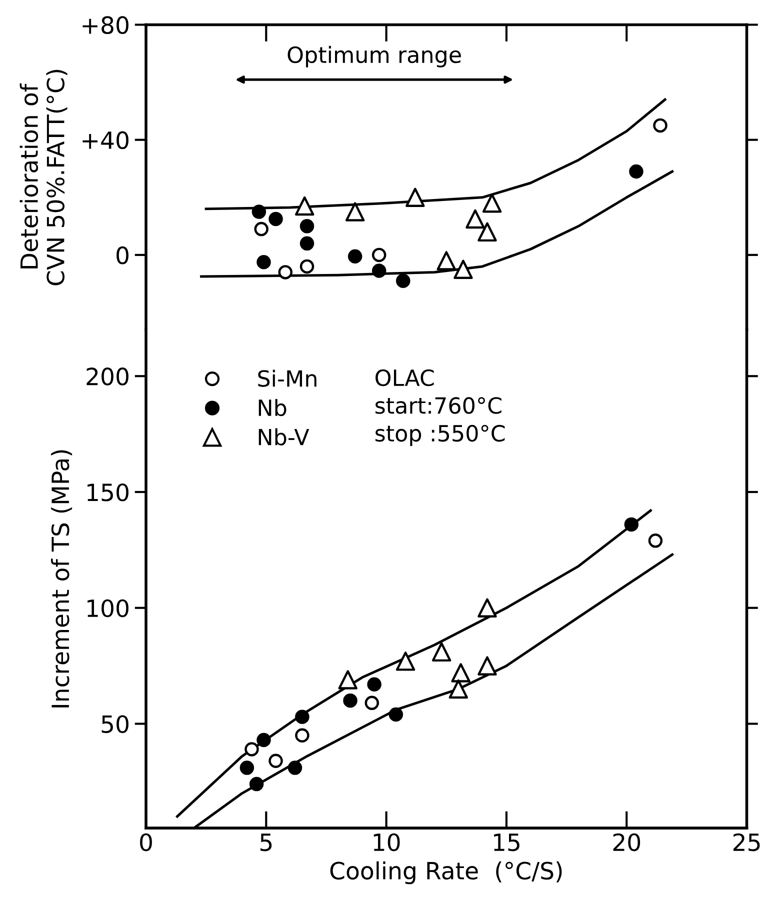  Describe the element at coordinates (405, 377) in the screenshot. I see `annotation: OLAC` at that location.